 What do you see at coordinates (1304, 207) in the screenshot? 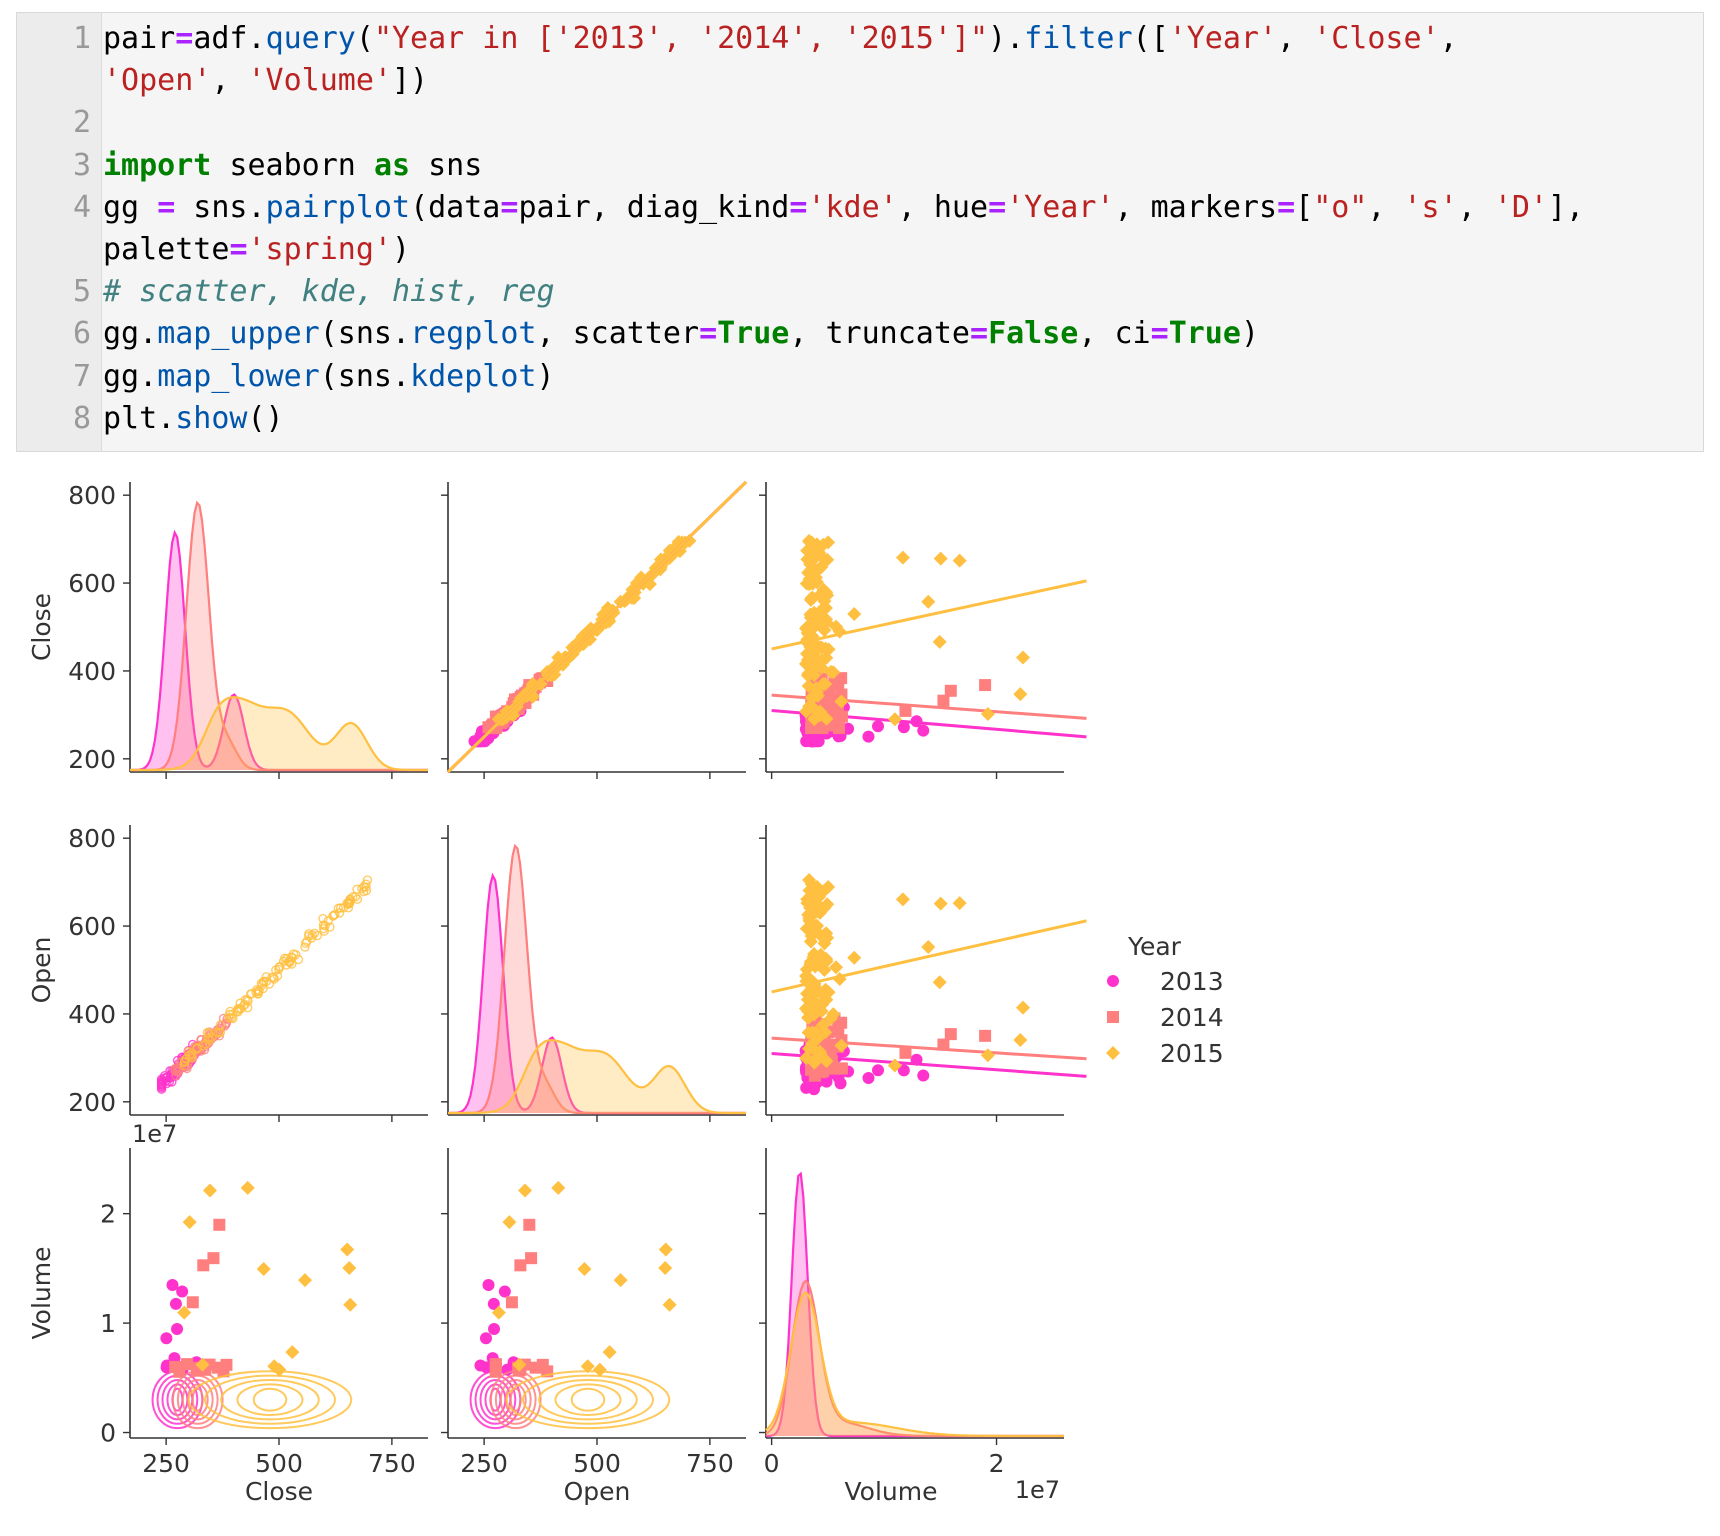
I see `code-token: [` at bounding box center [1304, 207].